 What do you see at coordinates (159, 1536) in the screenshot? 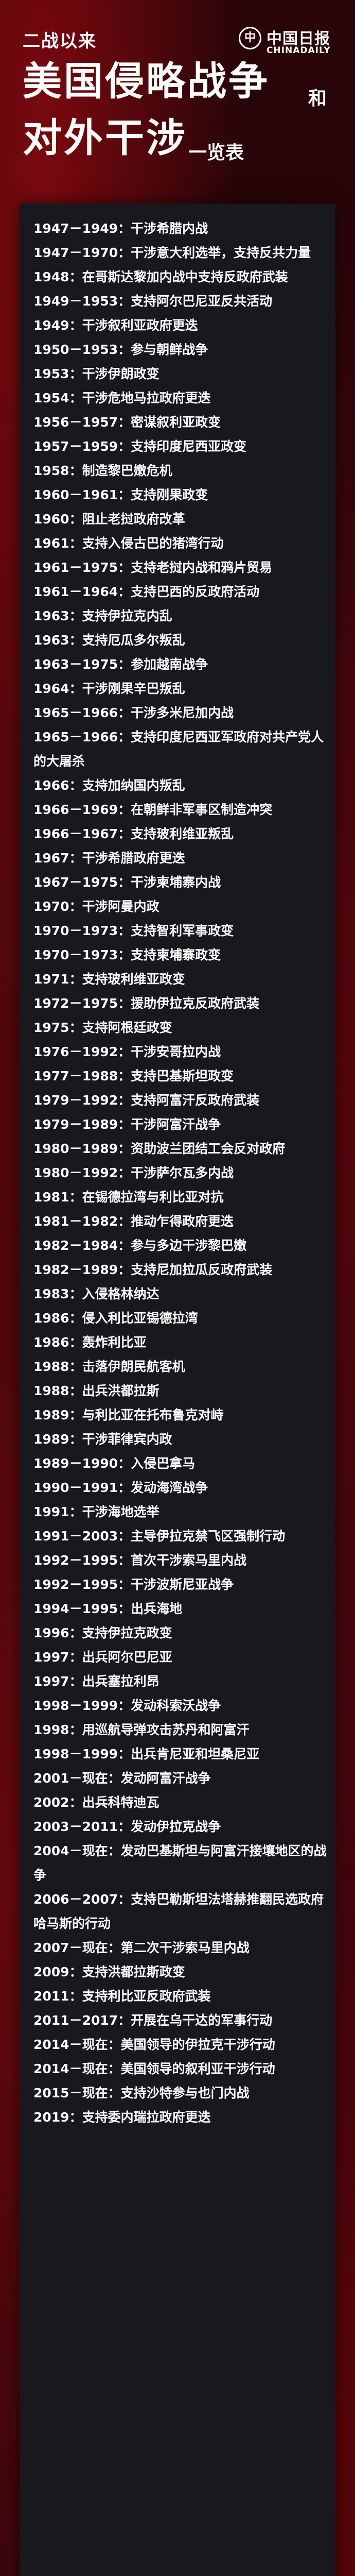
I see `list-item: 1991－2003：主导伊拉克禁飞区强制行动` at bounding box center [159, 1536].